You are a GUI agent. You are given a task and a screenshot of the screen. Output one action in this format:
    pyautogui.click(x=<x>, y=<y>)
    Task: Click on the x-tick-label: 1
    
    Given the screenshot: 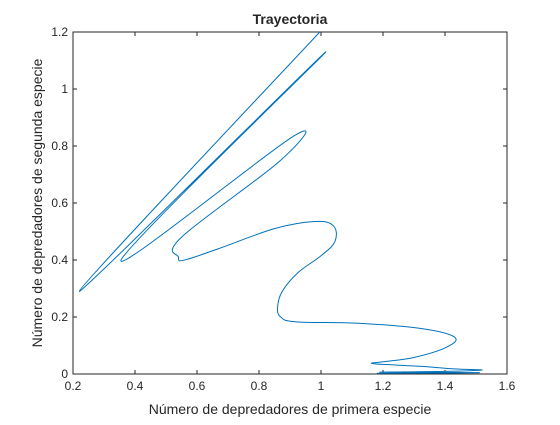 What is the action you would take?
    pyautogui.click(x=321, y=386)
    